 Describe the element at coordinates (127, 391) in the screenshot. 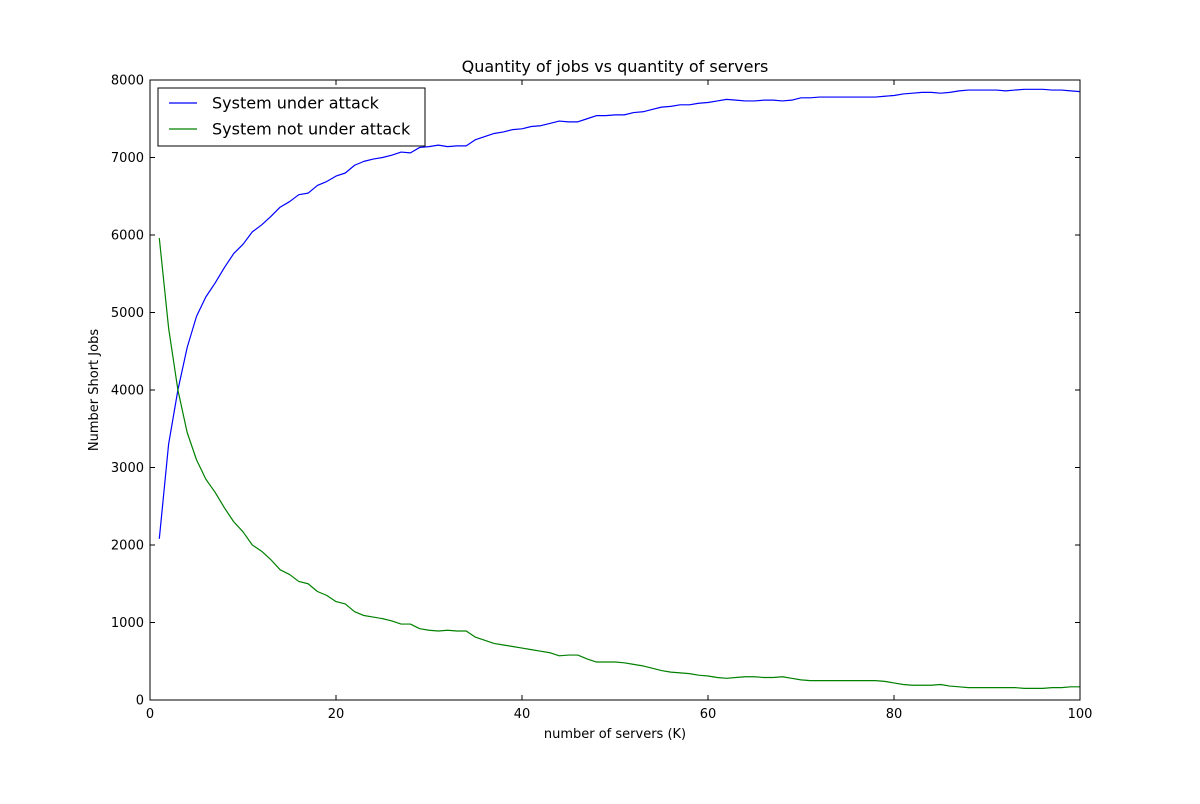

I see `y-tick-label: 4000` at that location.